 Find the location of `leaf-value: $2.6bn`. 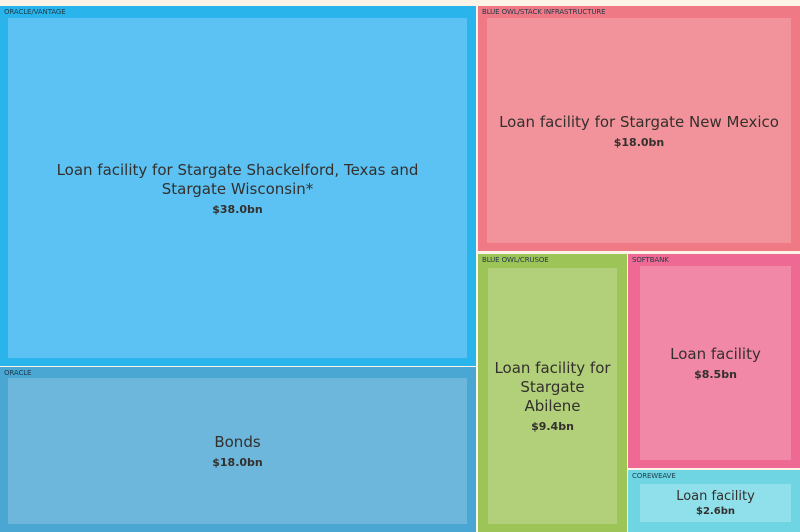

leaf-value: $2.6bn is located at coordinates (715, 511).